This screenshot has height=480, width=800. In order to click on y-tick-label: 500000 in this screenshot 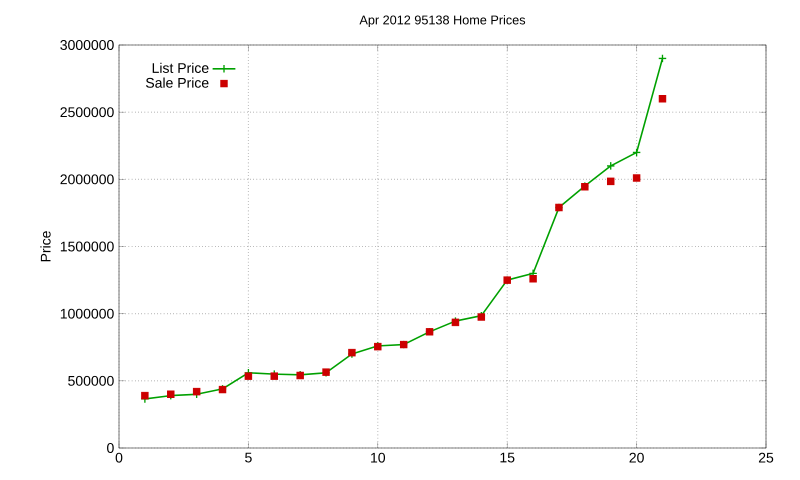, I will do `click(91, 381)`.